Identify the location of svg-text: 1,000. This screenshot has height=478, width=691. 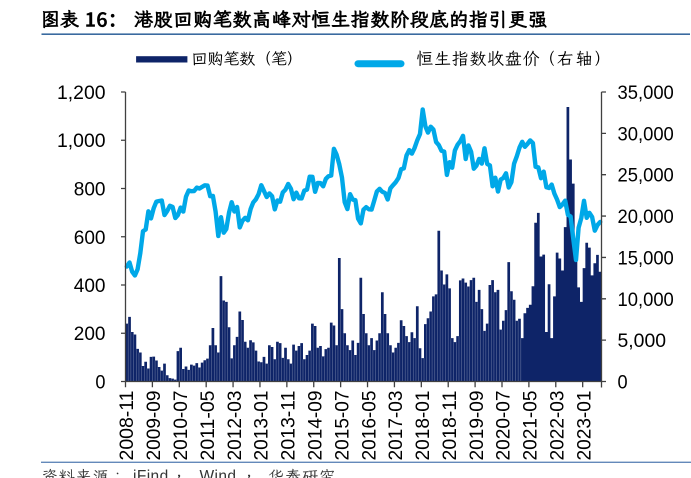
(81, 141).